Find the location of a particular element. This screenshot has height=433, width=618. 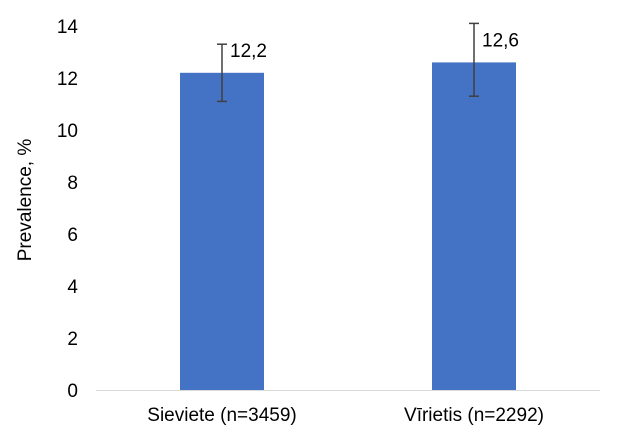

data-label: 12,6 is located at coordinates (500, 40).